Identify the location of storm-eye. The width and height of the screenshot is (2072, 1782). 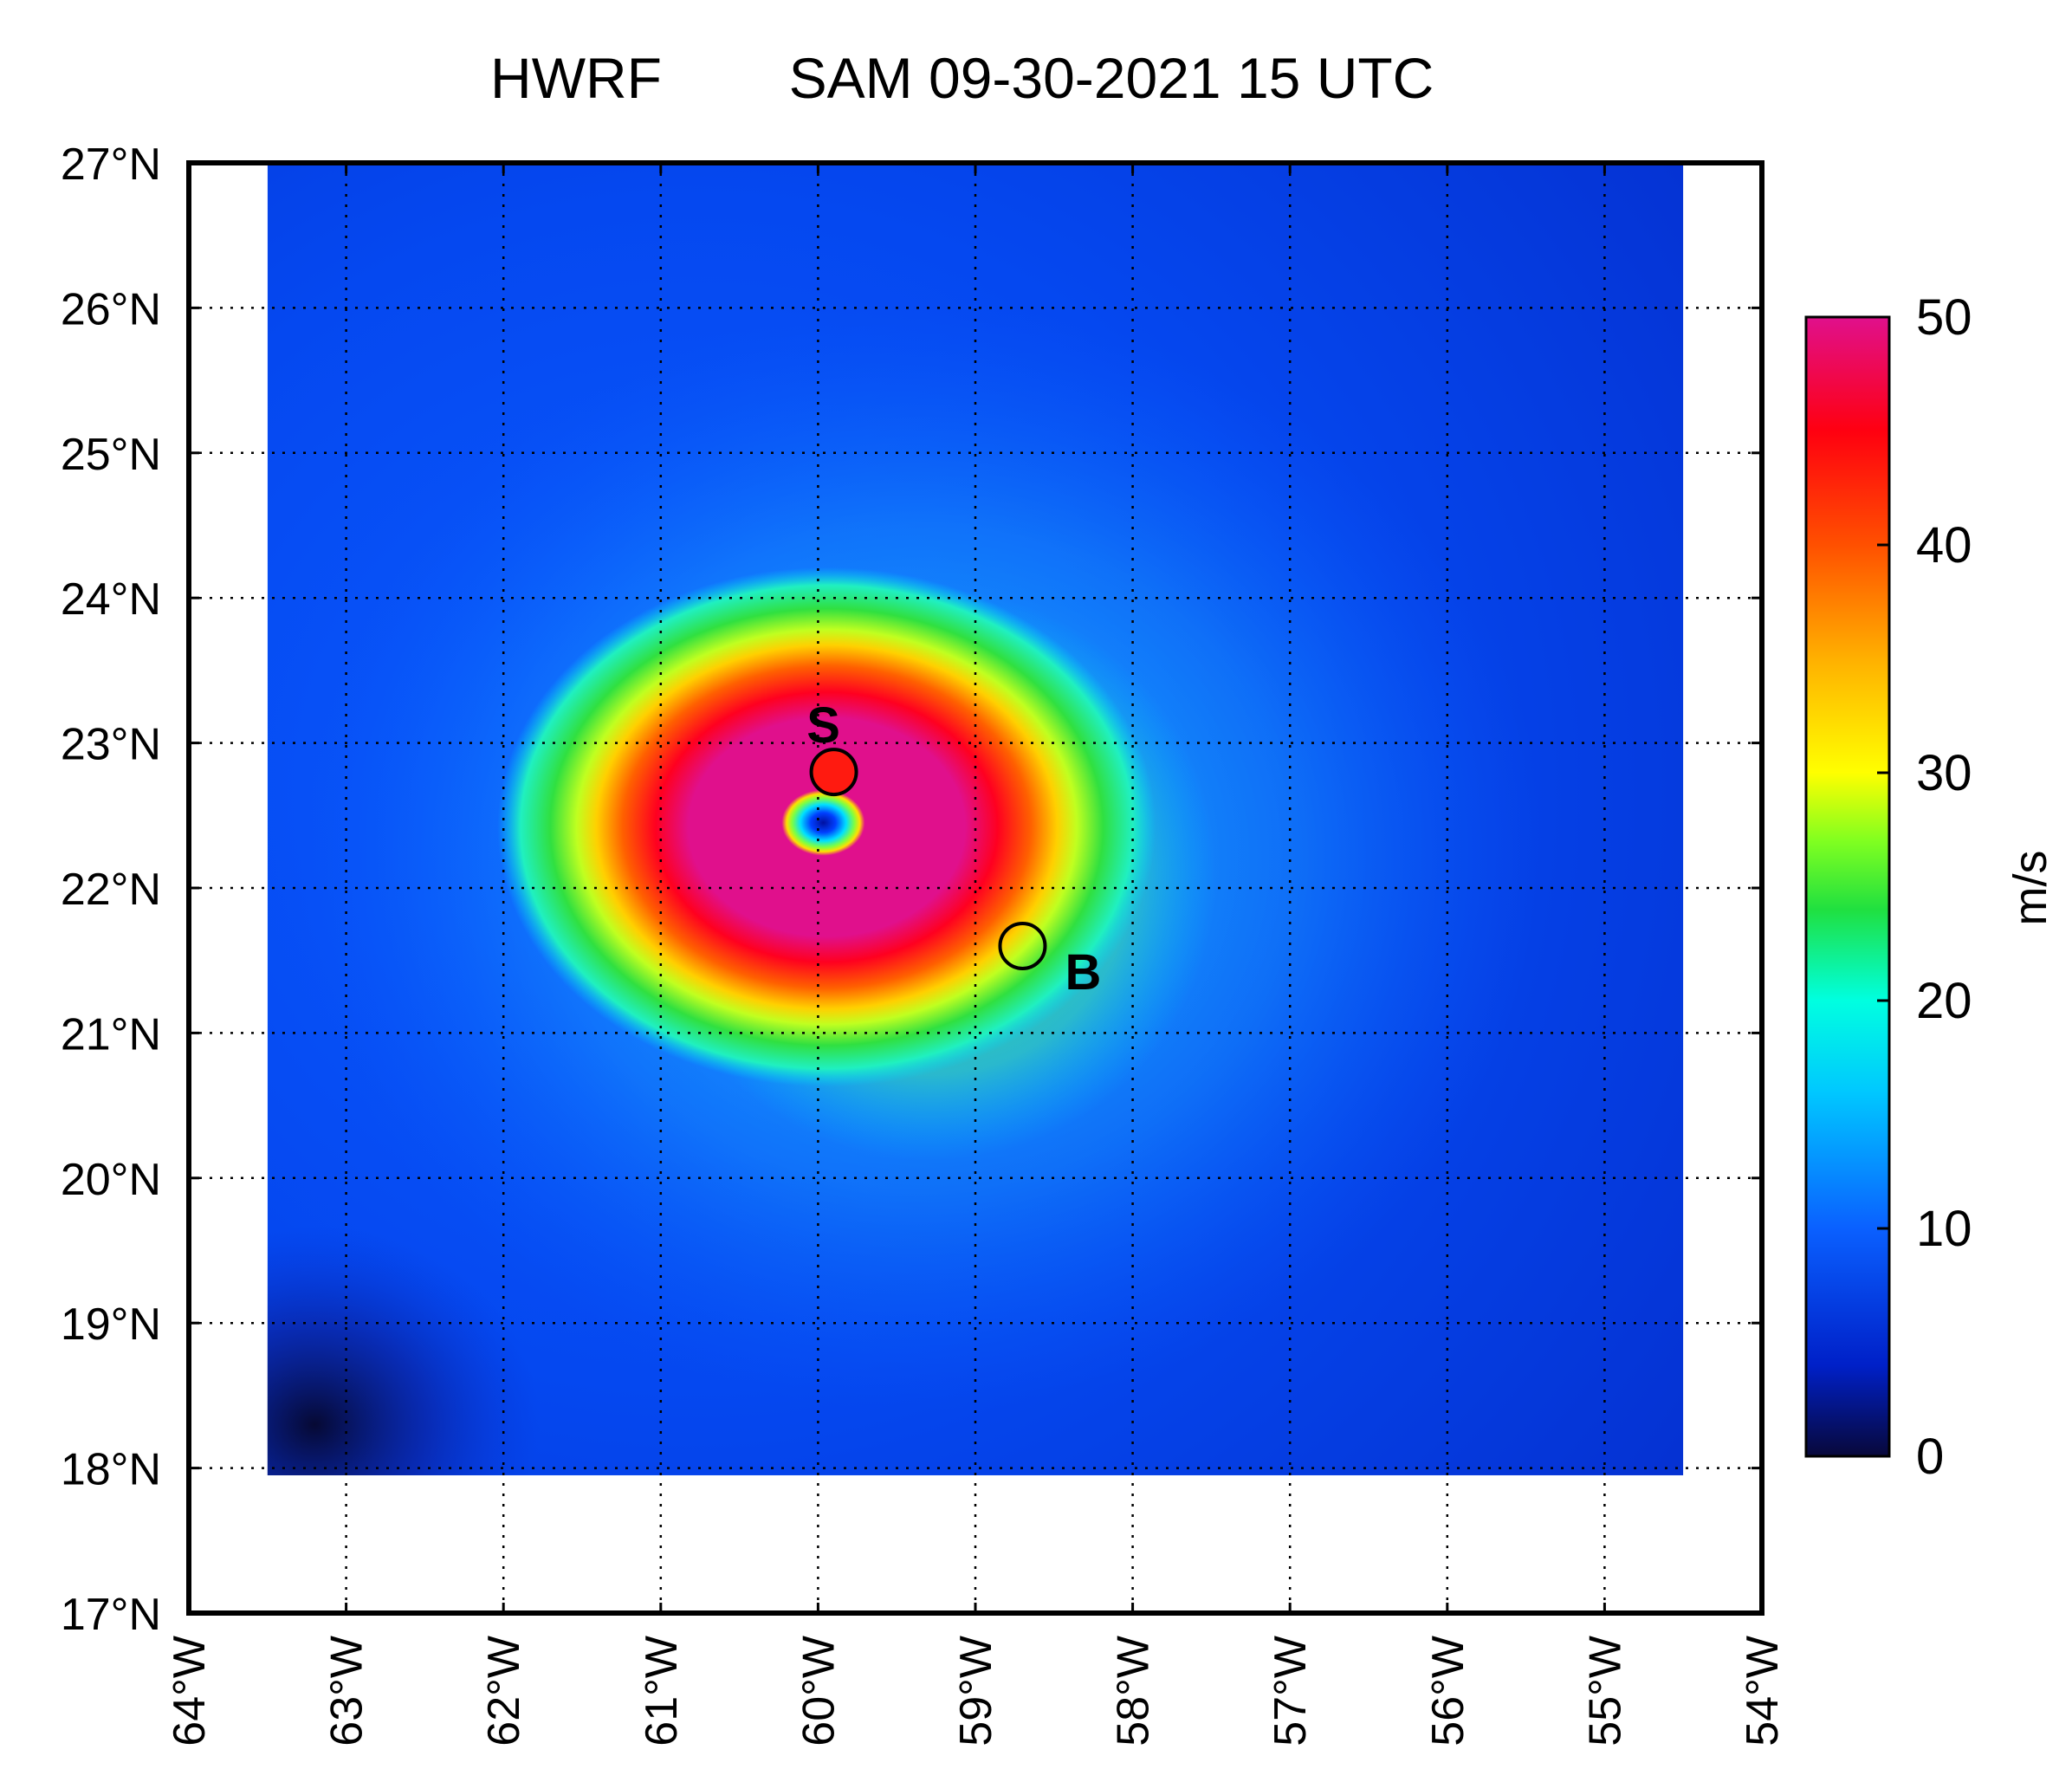
(823, 822).